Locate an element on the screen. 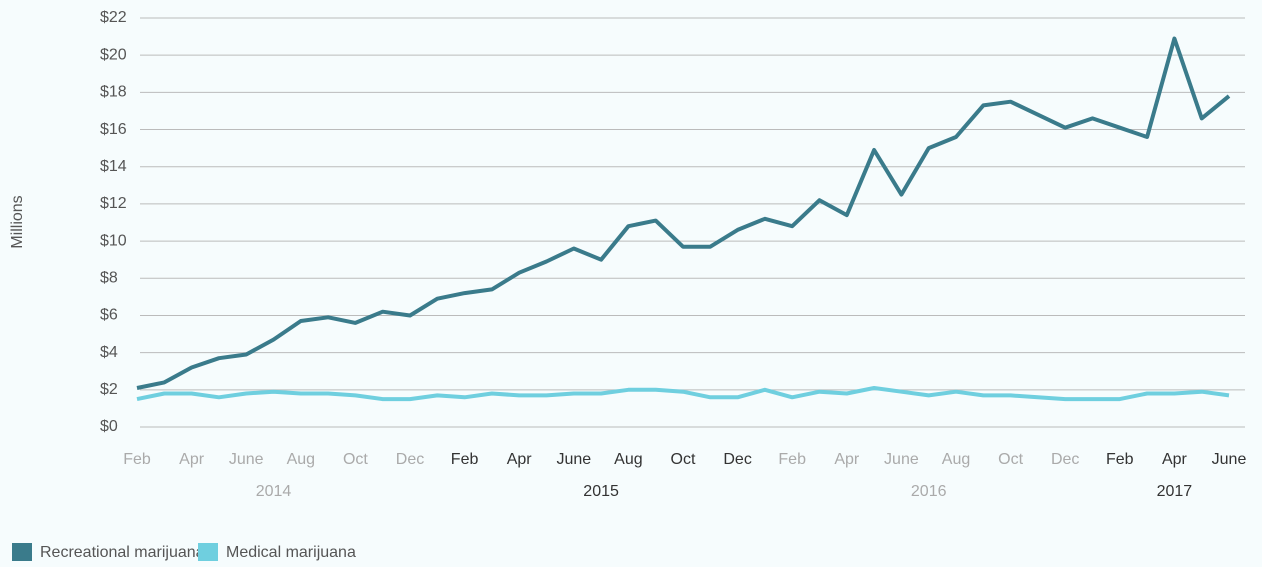 The height and width of the screenshot is (567, 1262). x-group-label: 2015 is located at coordinates (601, 491).